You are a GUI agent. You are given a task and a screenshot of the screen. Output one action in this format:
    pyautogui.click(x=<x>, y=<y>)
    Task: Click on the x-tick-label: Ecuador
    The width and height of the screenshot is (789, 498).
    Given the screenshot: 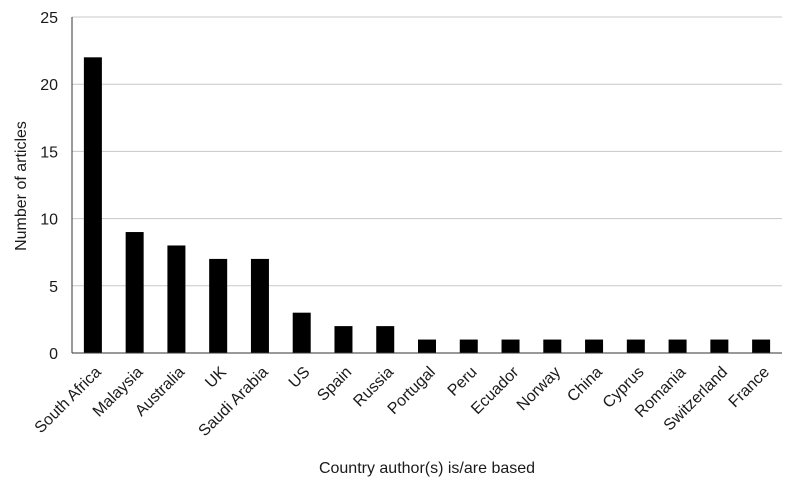 What is the action you would take?
    pyautogui.click(x=495, y=390)
    